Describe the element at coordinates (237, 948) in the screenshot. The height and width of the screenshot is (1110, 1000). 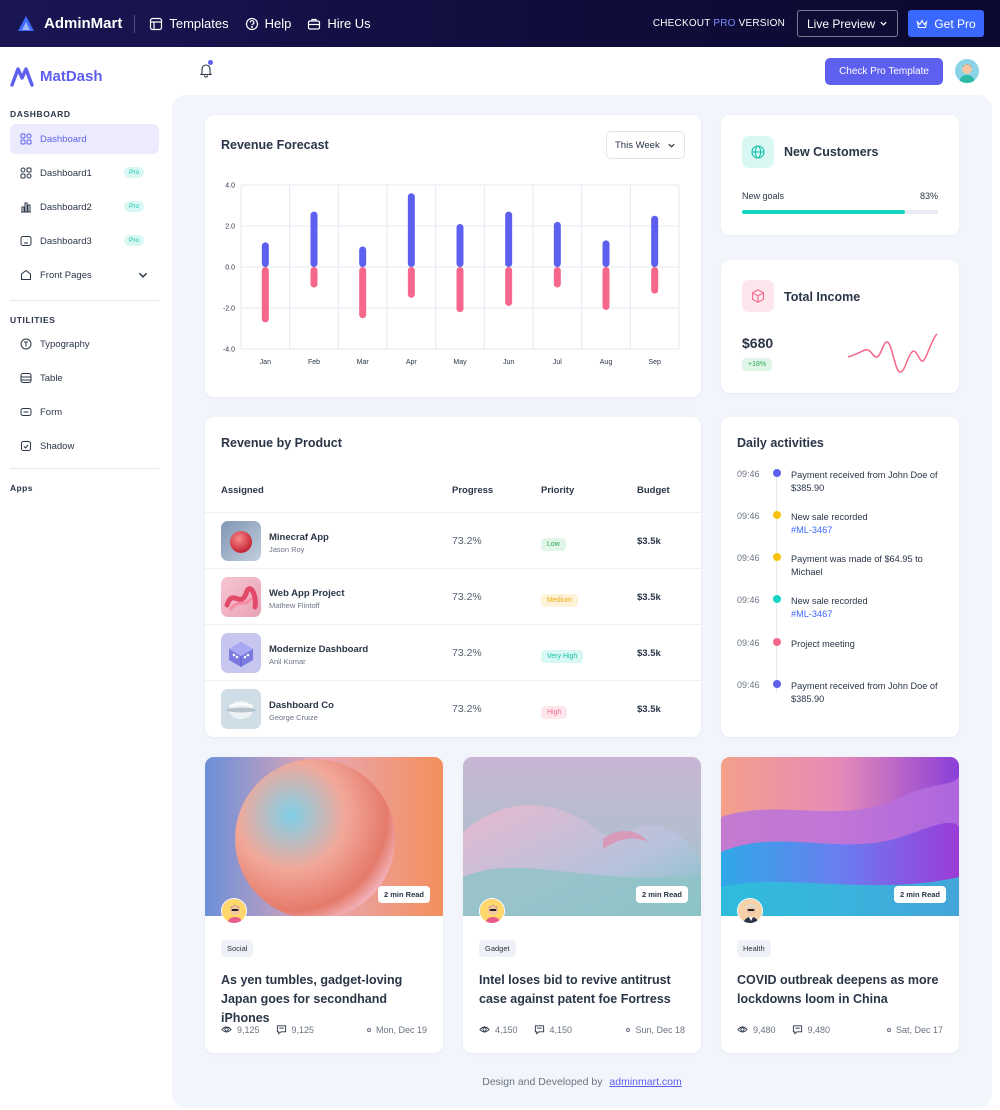
I see `category-tag: Social` at that location.